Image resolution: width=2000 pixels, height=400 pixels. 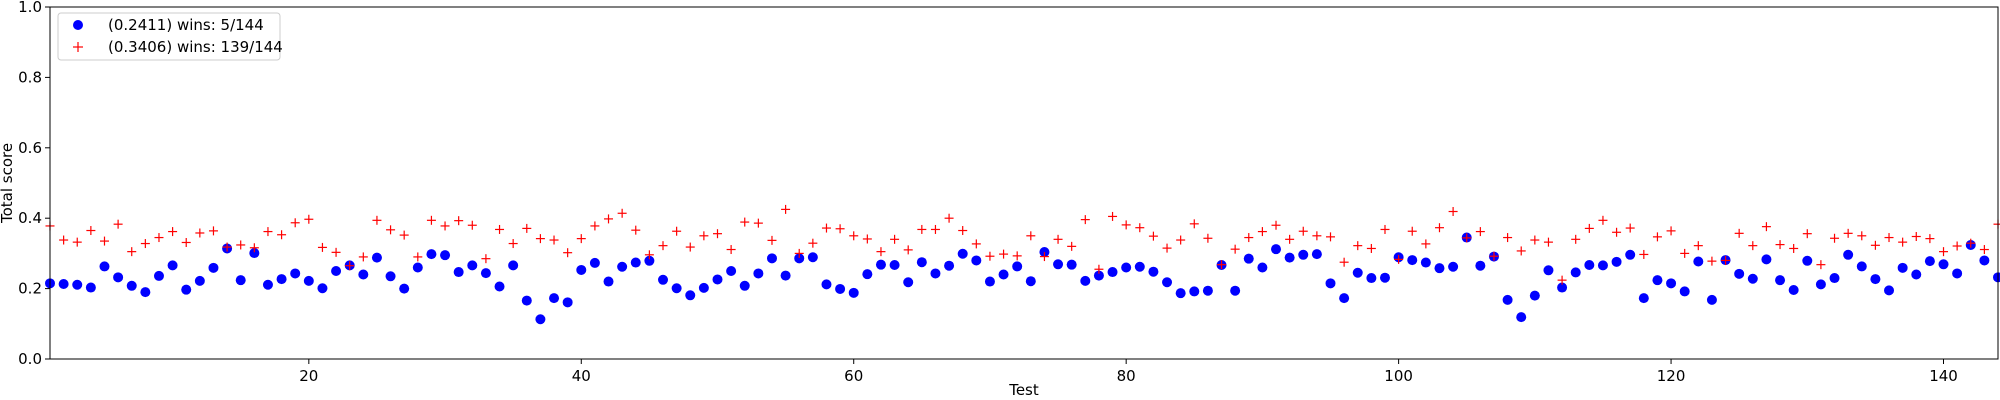 What do you see at coordinates (34, 184) in the screenshot?
I see `y-axis-ticks: 0.0 0.2 0.4 0.6 0.8 1.0` at bounding box center [34, 184].